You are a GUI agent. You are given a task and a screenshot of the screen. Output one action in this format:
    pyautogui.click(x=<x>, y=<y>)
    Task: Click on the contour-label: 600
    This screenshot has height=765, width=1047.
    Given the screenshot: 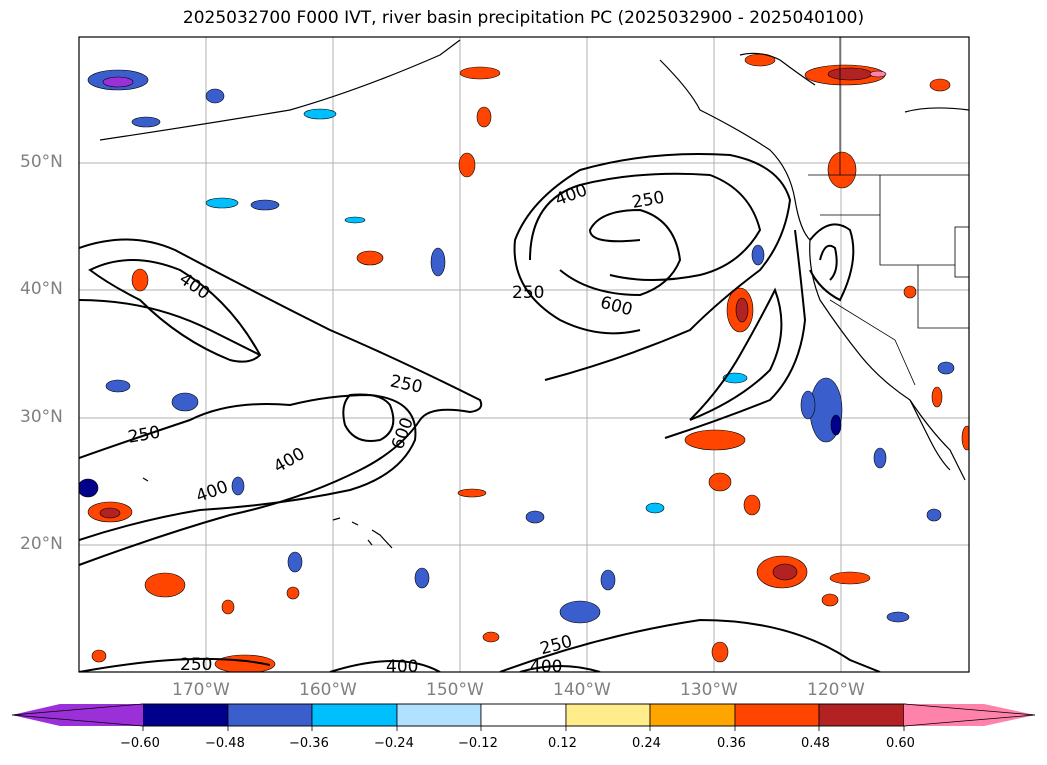 What is the action you would take?
    pyautogui.click(x=616, y=307)
    